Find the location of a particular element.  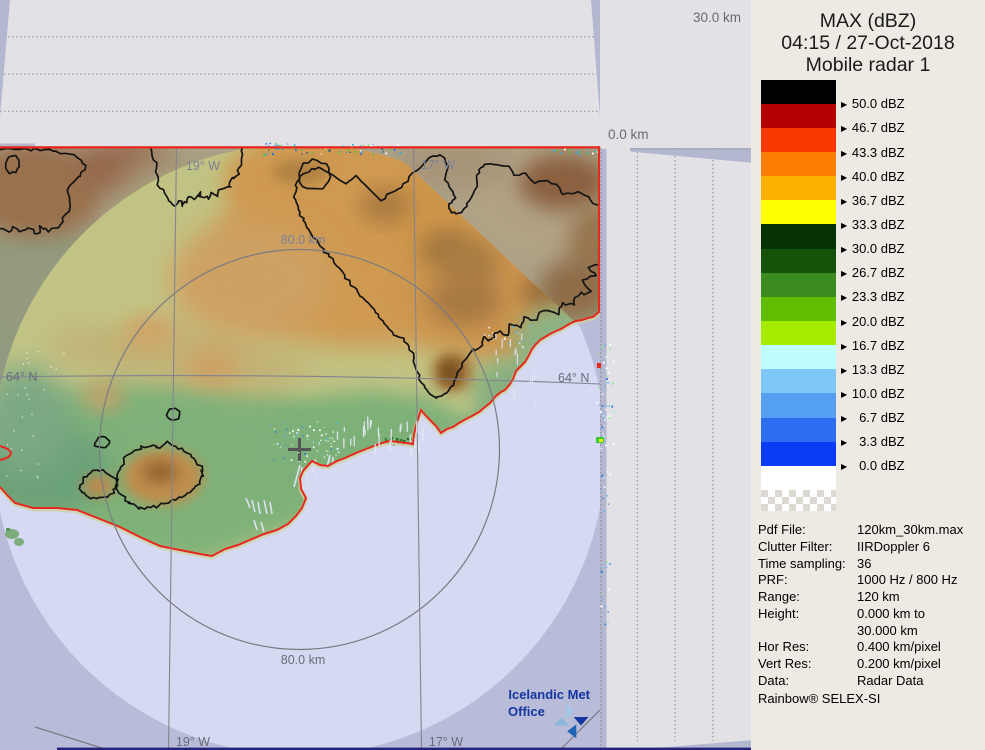

svg-text: 30.0 km is located at coordinates (717, 17).